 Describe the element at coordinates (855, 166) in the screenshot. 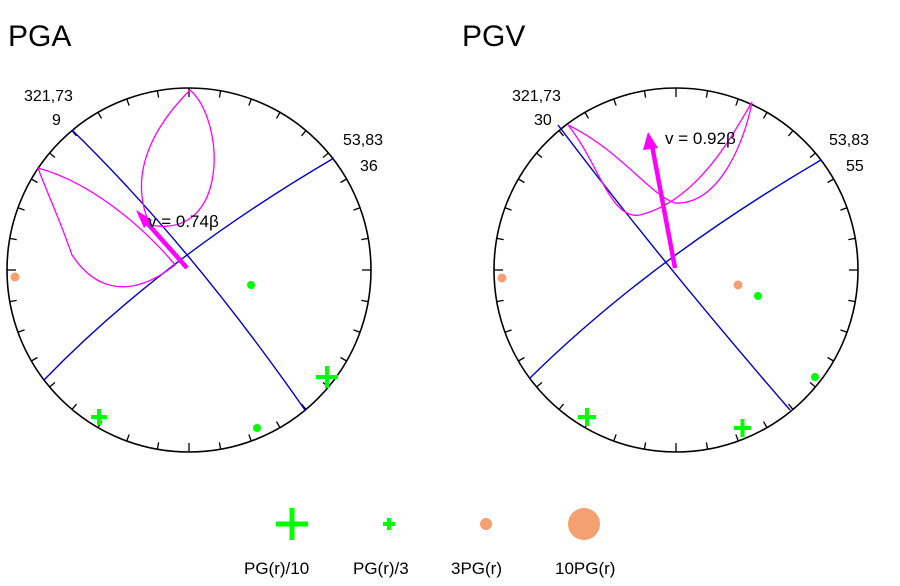

I see `plane-2-value: 55` at that location.